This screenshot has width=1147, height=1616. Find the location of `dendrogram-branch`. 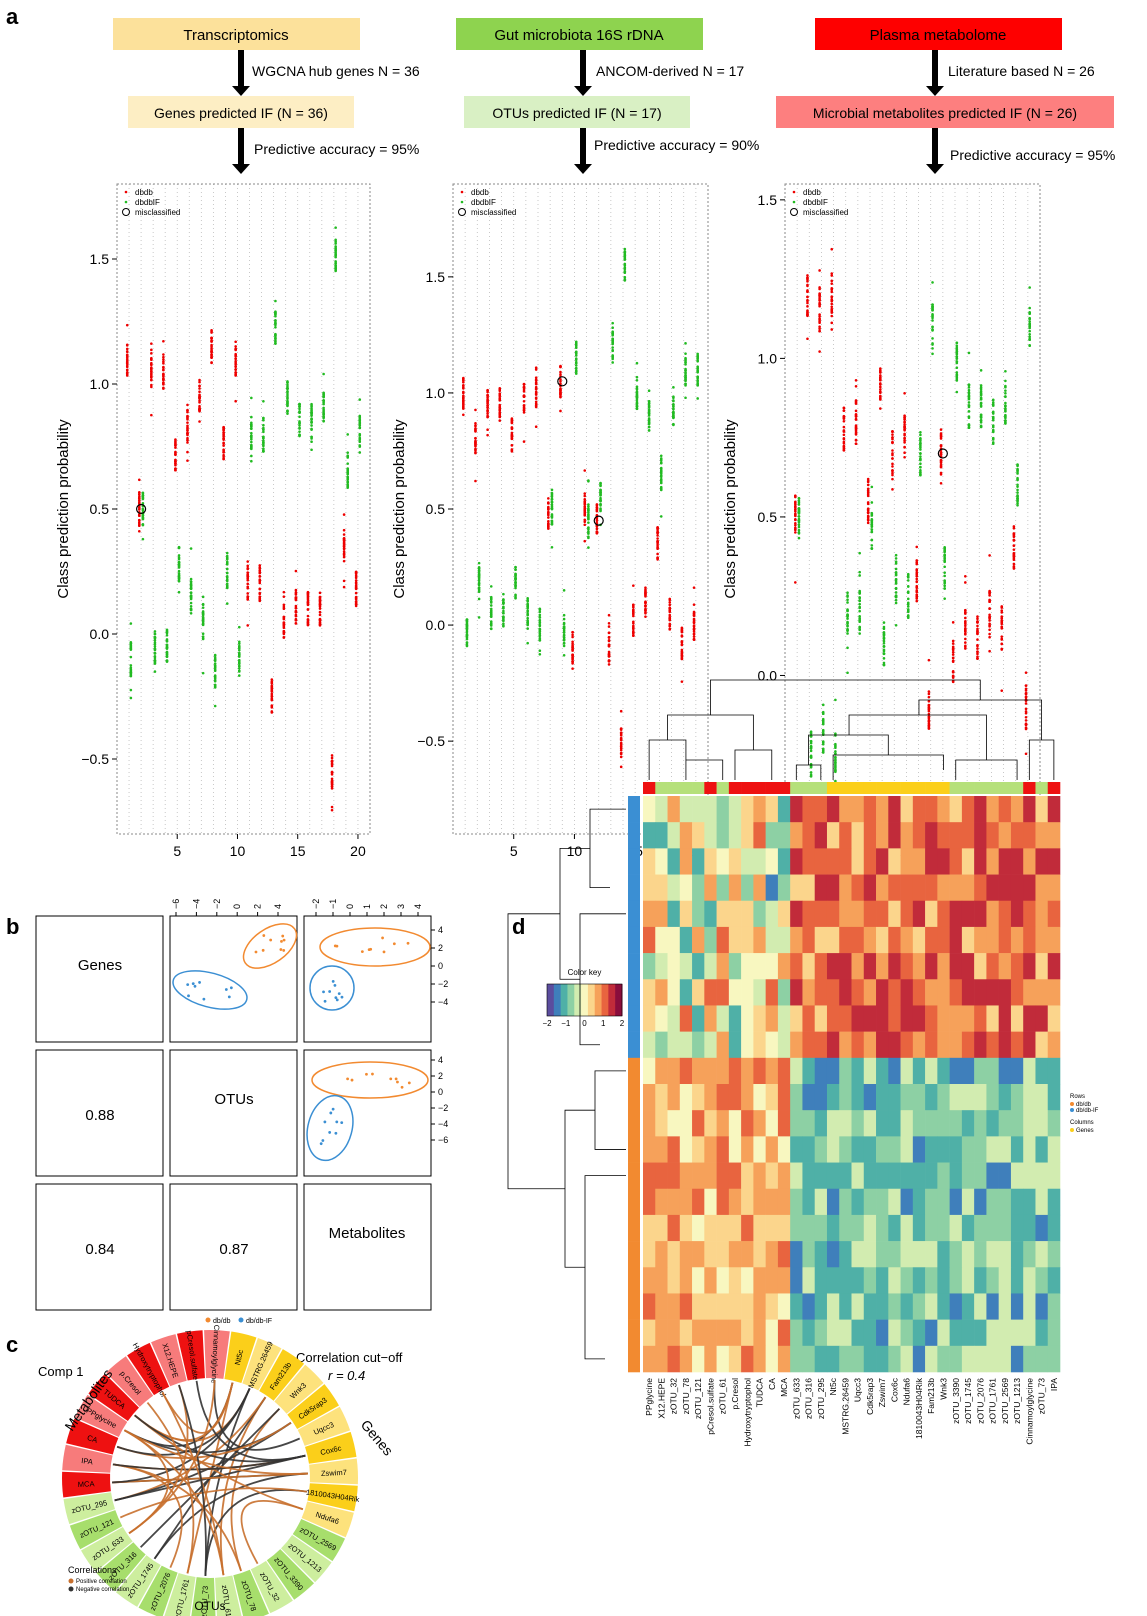

dendrogram-branch is located at coordinates (980, 719).